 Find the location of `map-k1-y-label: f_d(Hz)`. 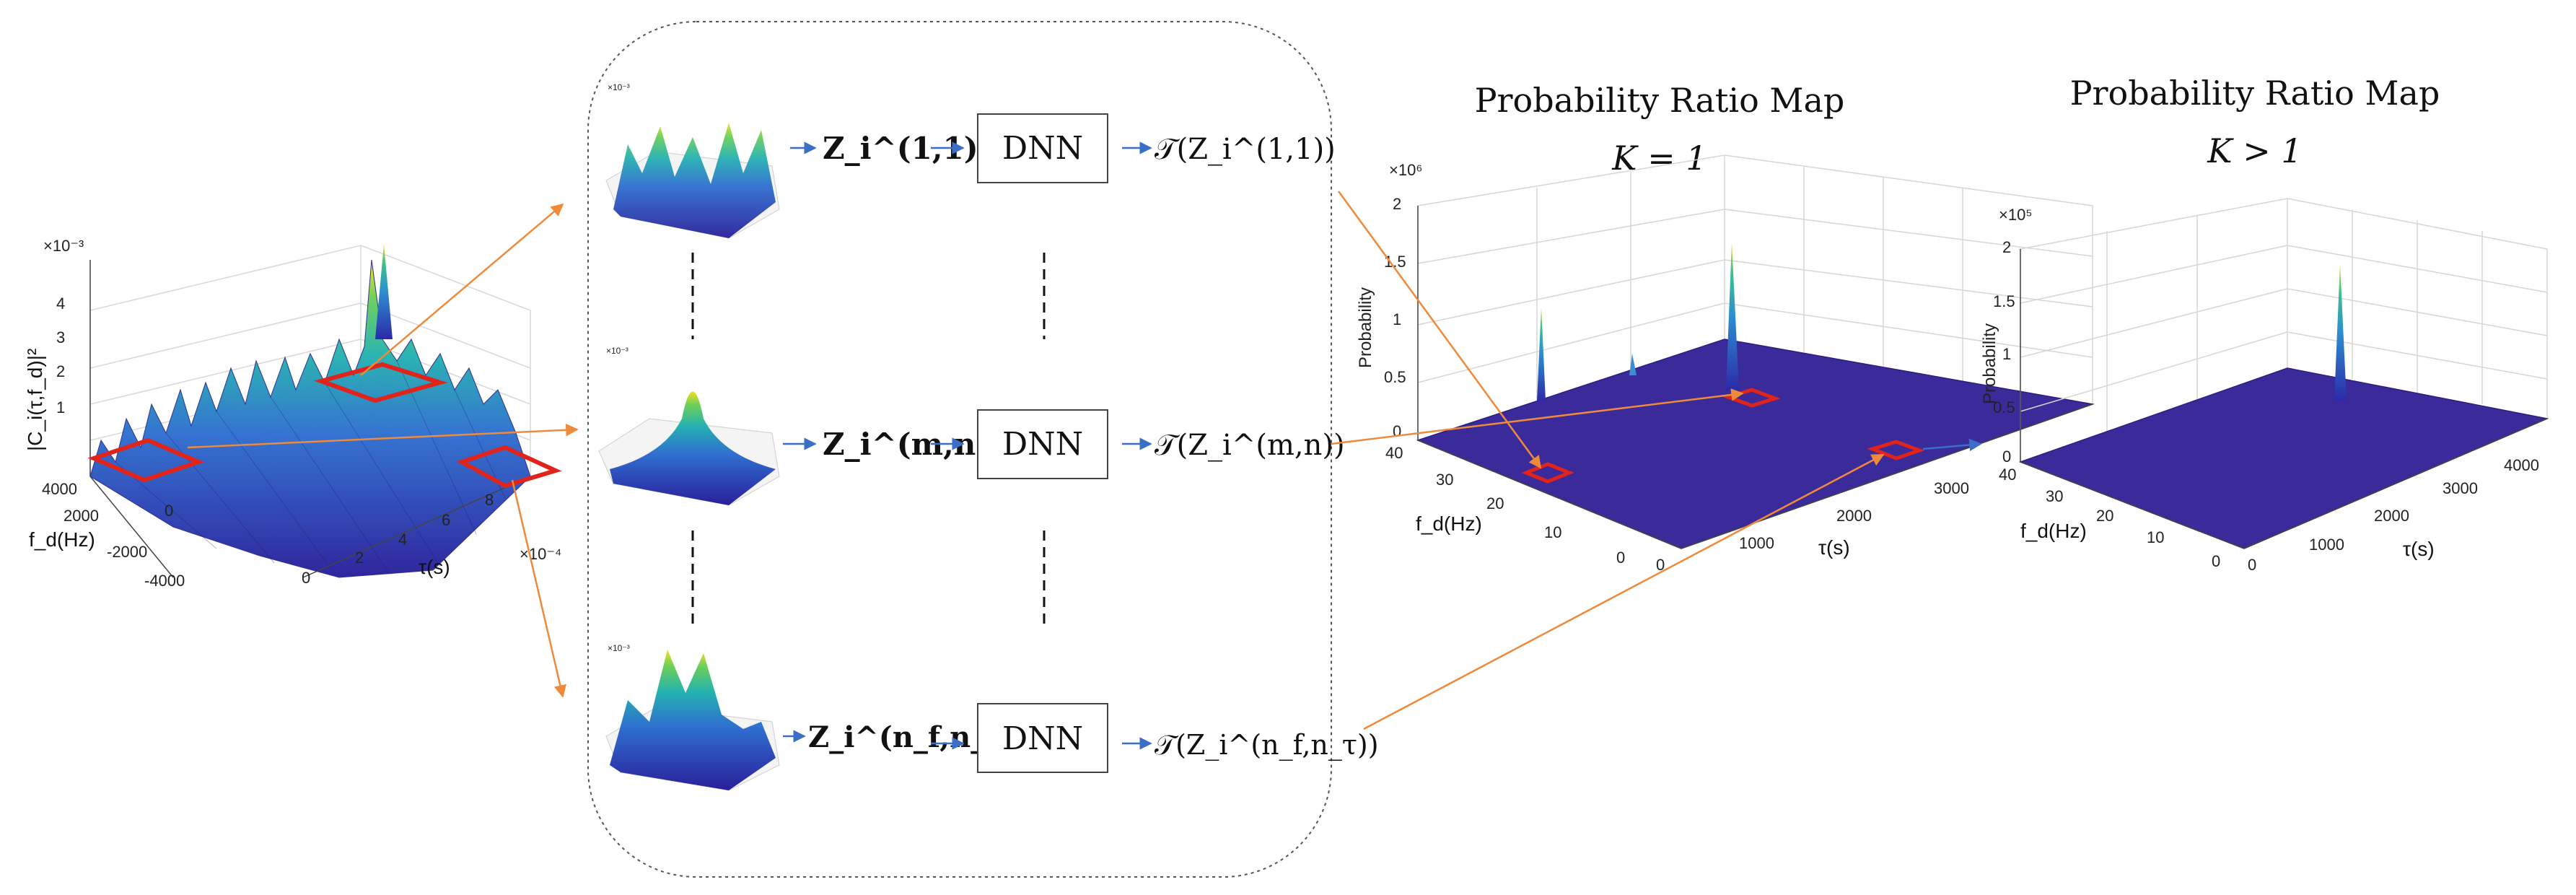

map-k1-y-label: f_d(Hz) is located at coordinates (1449, 524).